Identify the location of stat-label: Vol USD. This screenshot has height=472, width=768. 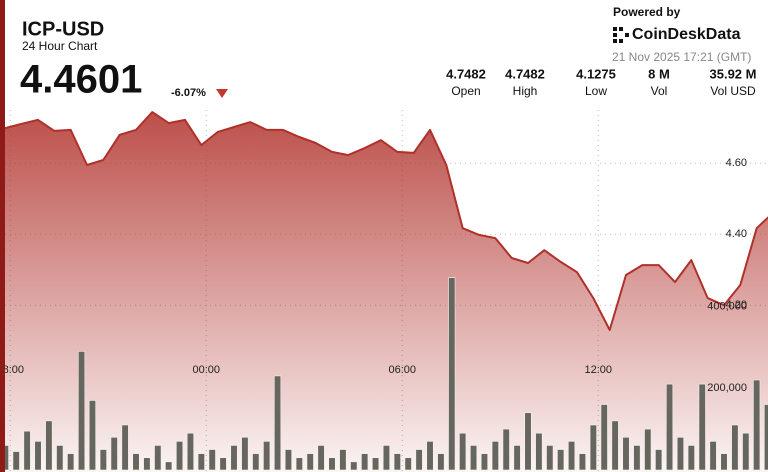
(733, 91).